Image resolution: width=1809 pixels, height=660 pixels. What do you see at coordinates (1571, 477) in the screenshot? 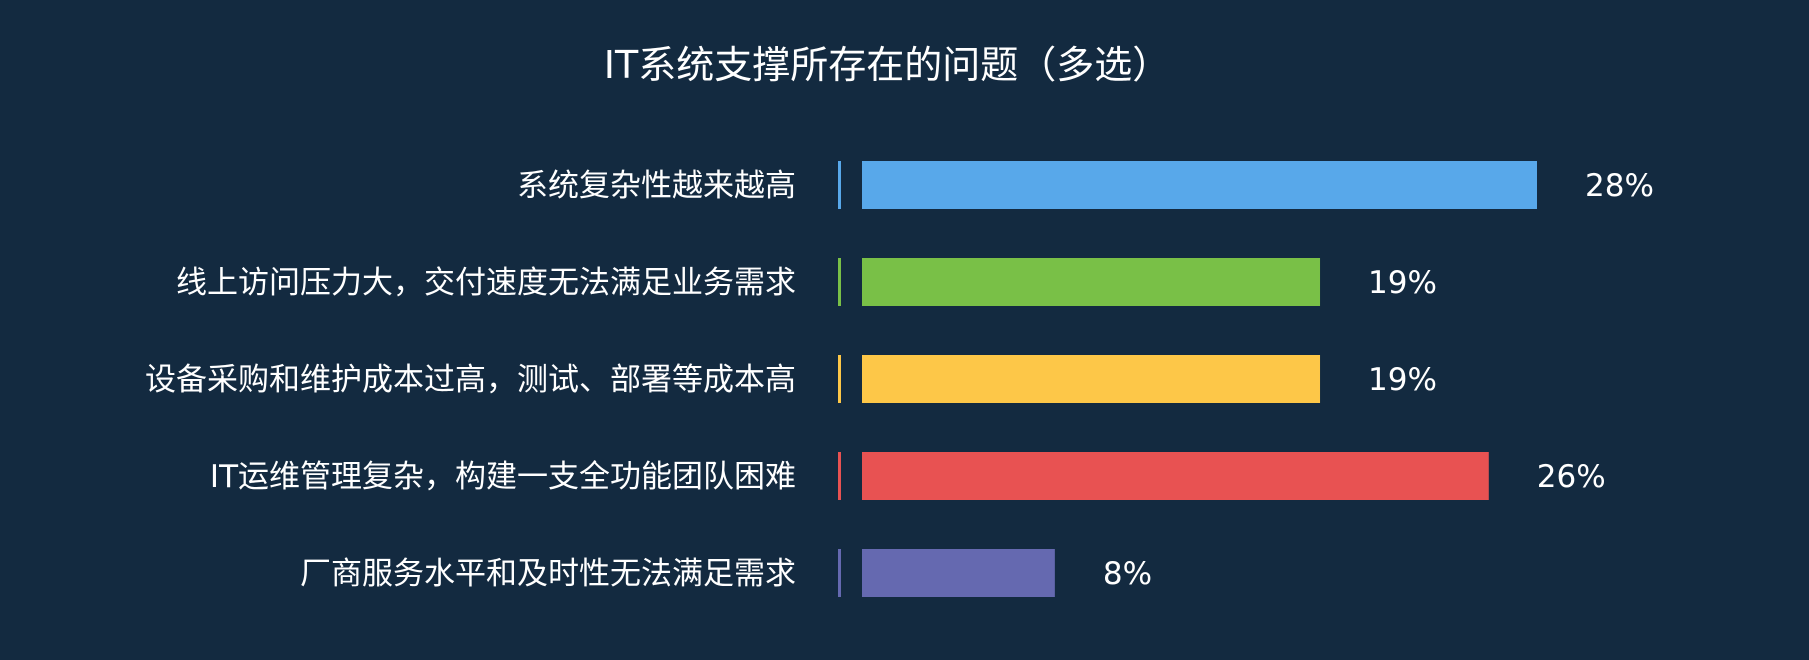
I see `value-label: 26%` at bounding box center [1571, 477].